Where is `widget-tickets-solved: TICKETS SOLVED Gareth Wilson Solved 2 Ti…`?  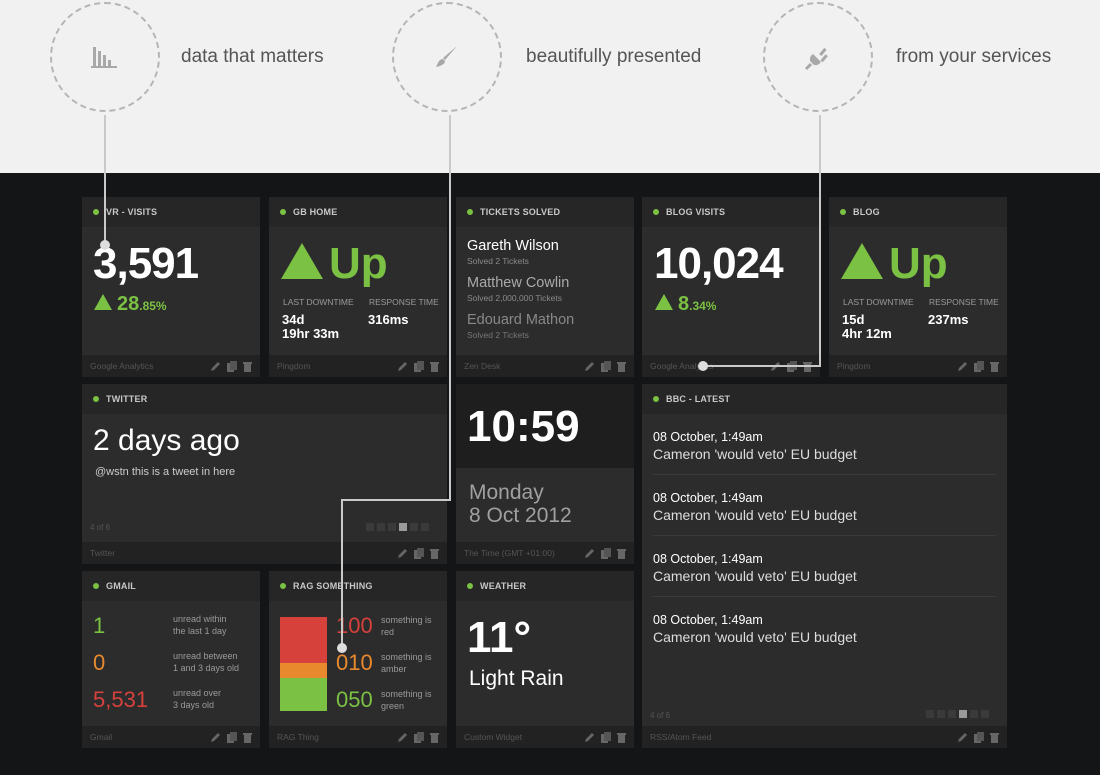
widget-tickets-solved: TICKETS SOLVED Gareth Wilson Solved 2 Ti… is located at coordinates (545, 287).